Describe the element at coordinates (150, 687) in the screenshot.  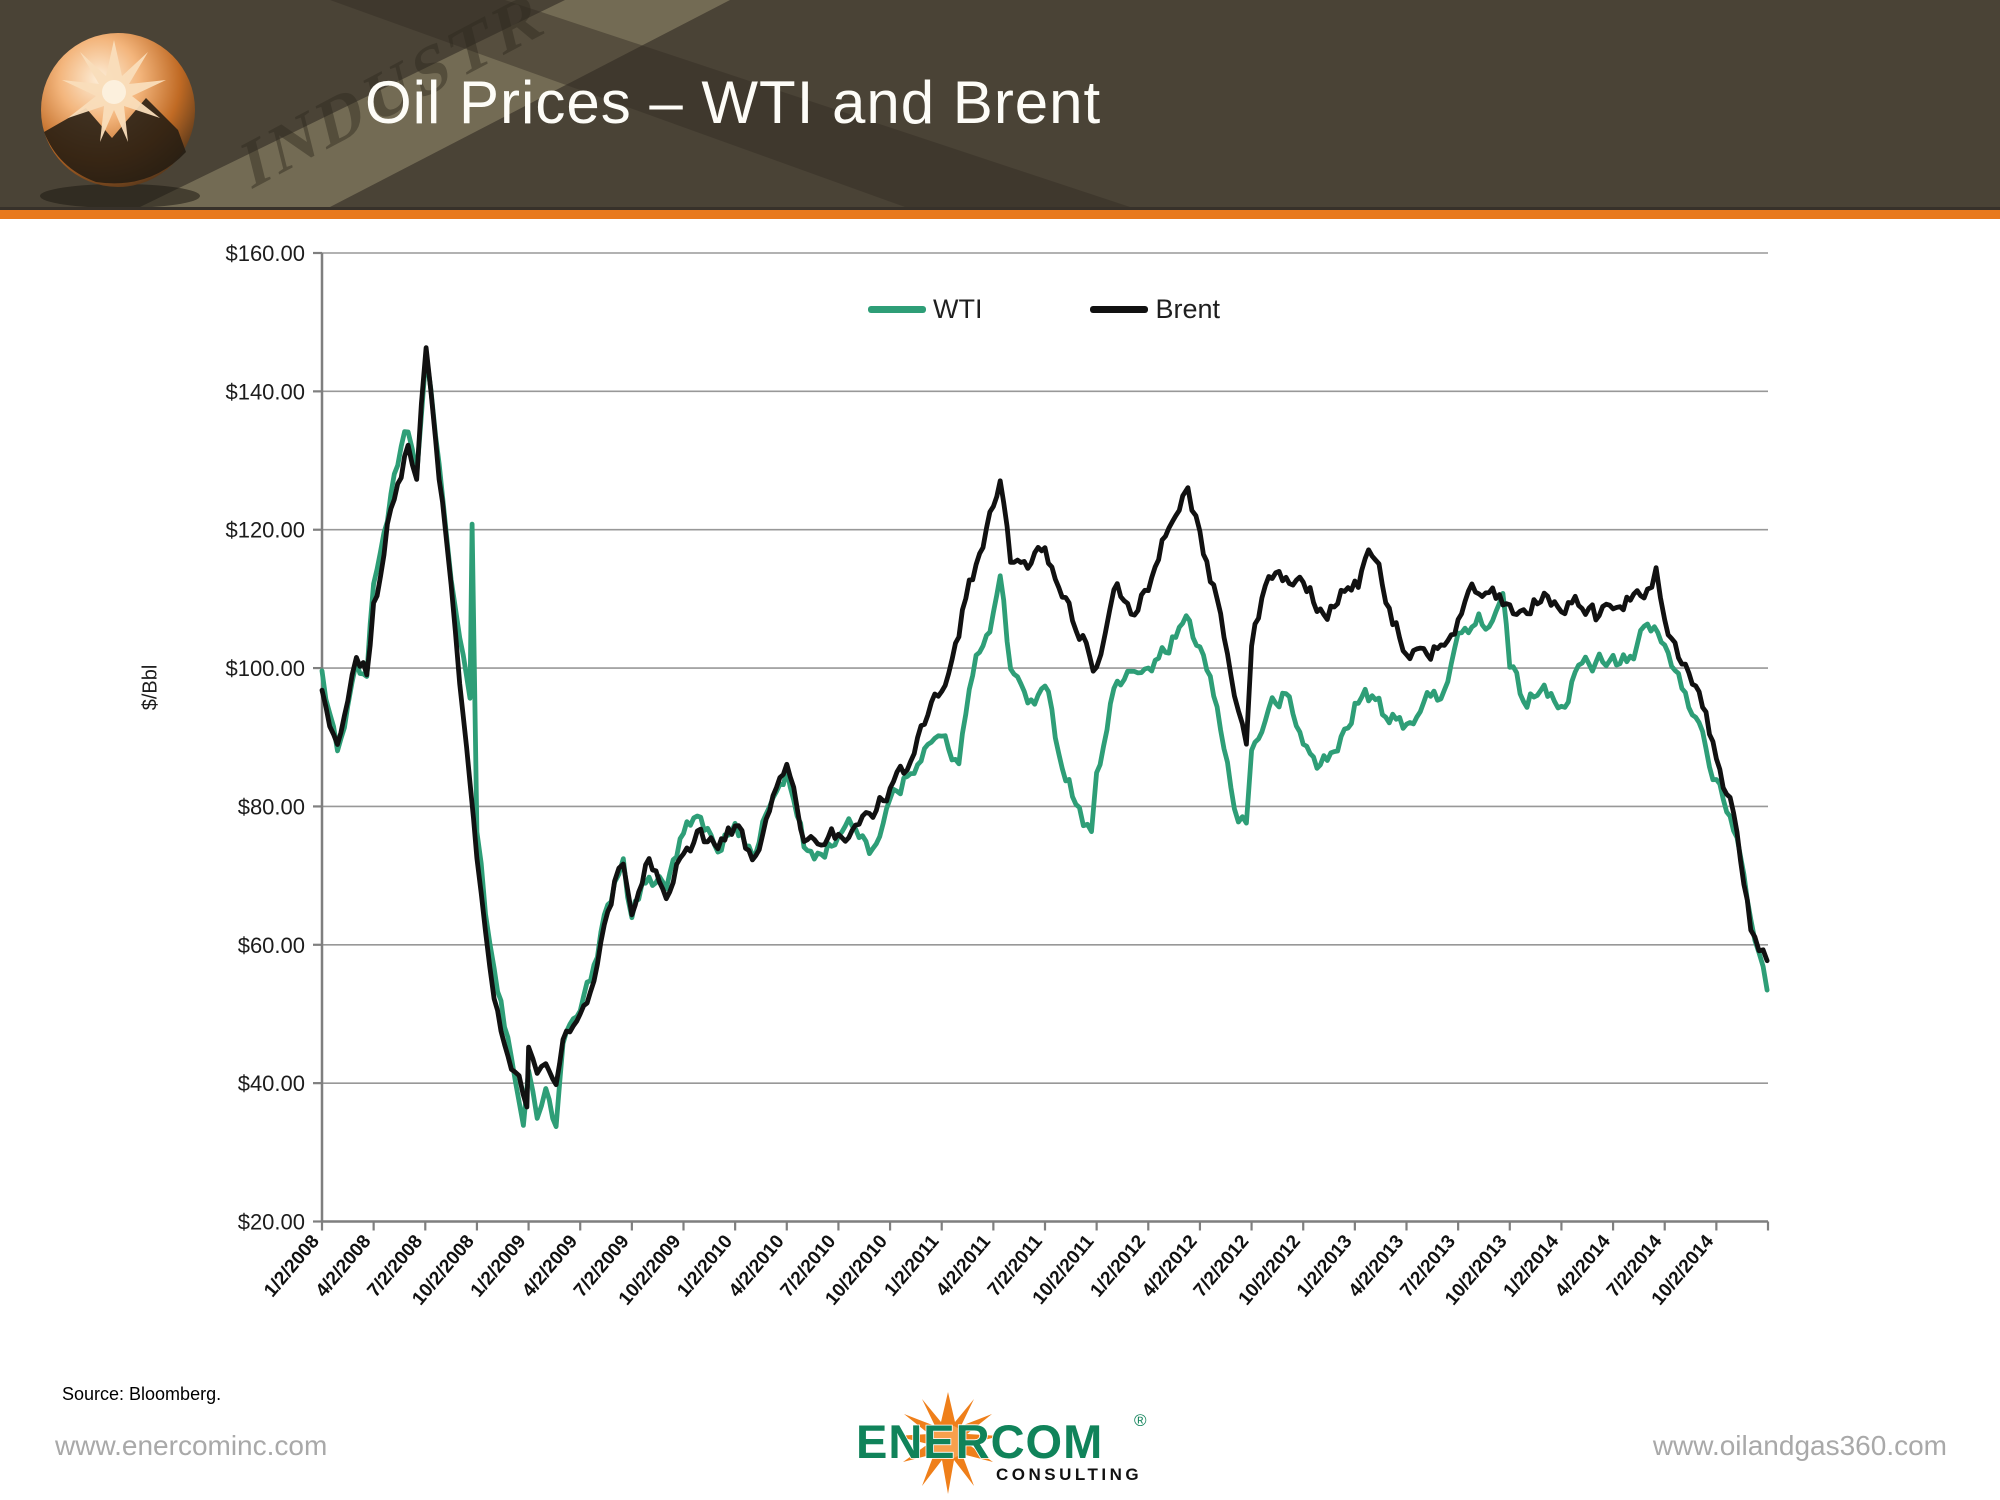
I see `y-axis-title: $/Bbl` at that location.